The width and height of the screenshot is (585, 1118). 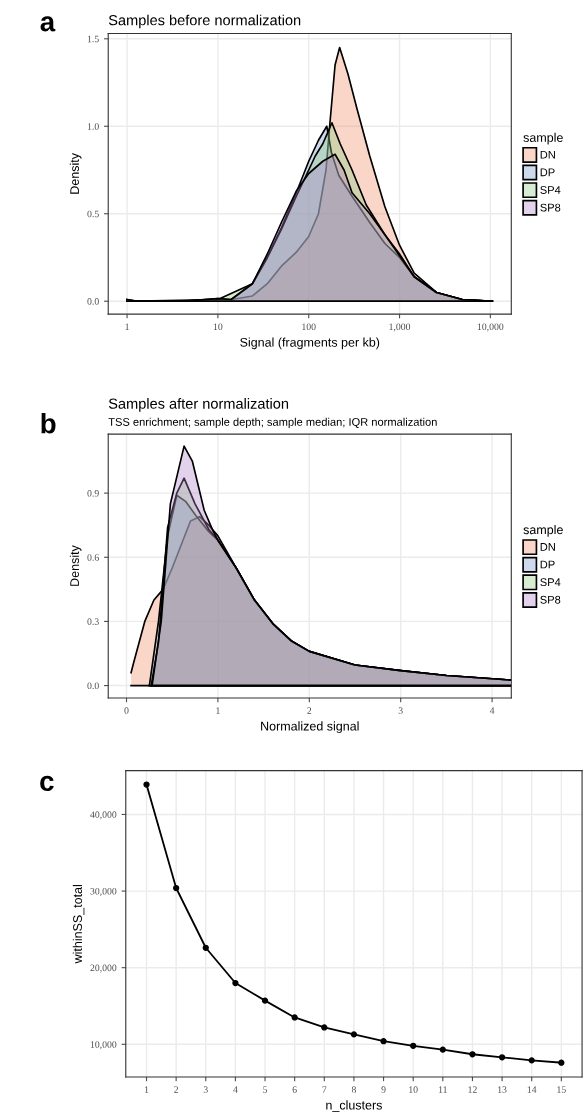 I want to click on y-axis-title: withinSS_total, so click(x=78, y=924).